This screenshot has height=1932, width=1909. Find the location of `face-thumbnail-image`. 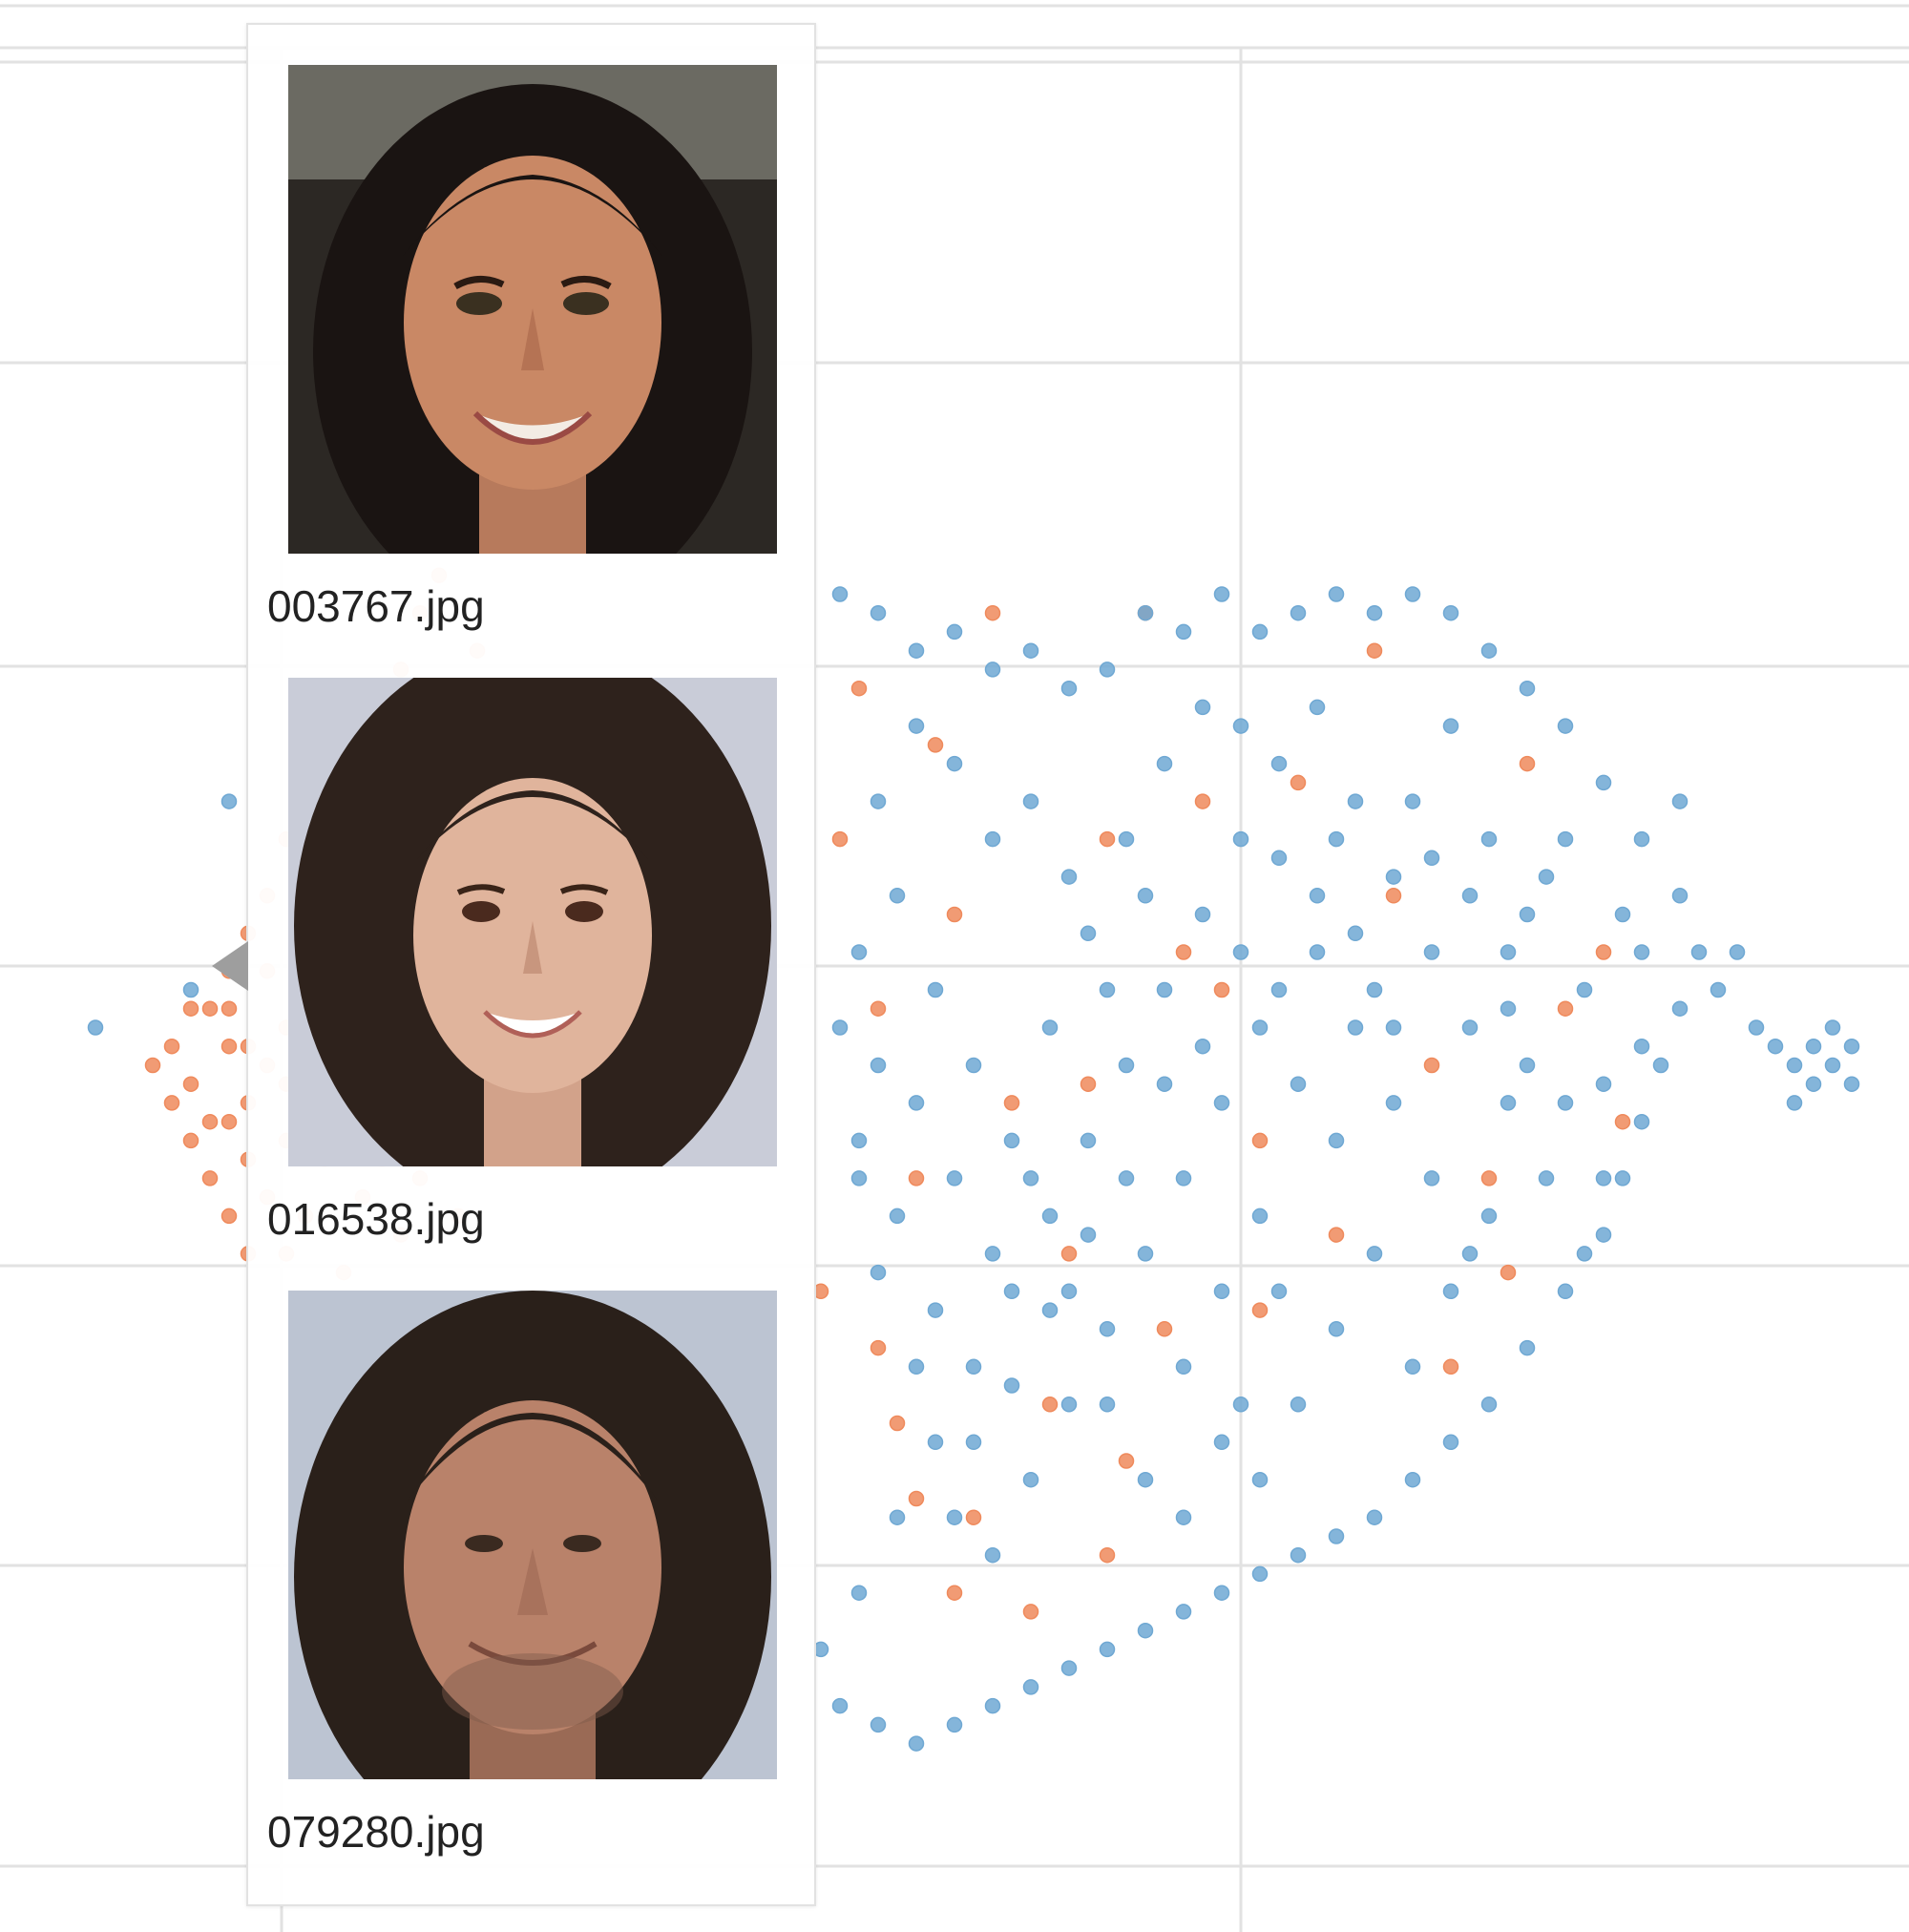

face-thumbnail-image is located at coordinates (533, 922).